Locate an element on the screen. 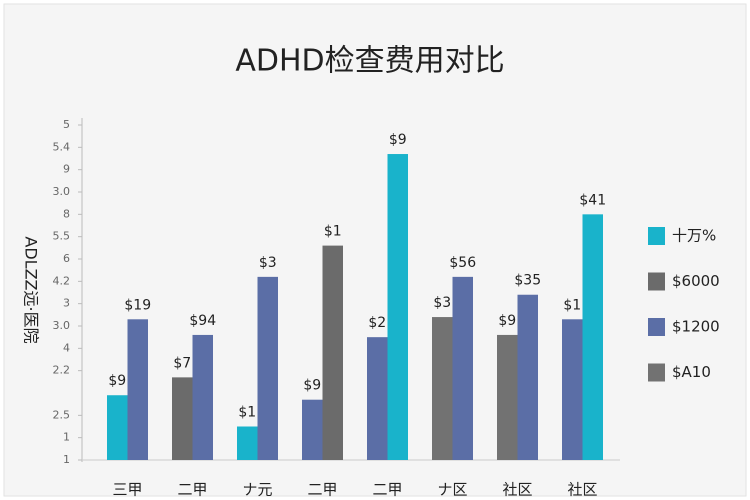 The height and width of the screenshot is (500, 750). y-tick-label: 2.2 is located at coordinates (62, 370).